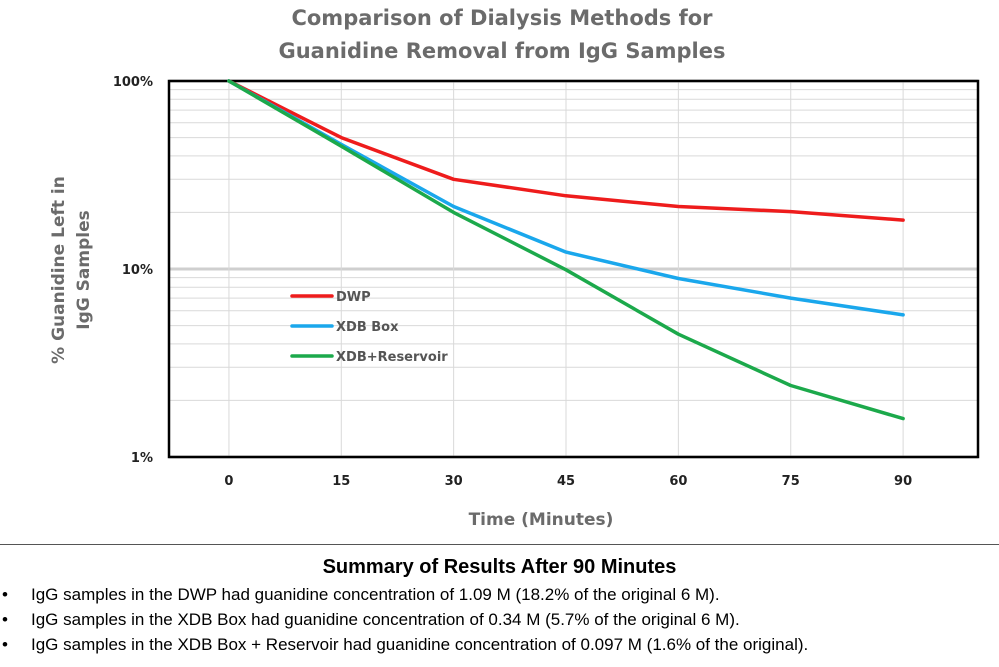  I want to click on x-tick-label: 90, so click(903, 481).